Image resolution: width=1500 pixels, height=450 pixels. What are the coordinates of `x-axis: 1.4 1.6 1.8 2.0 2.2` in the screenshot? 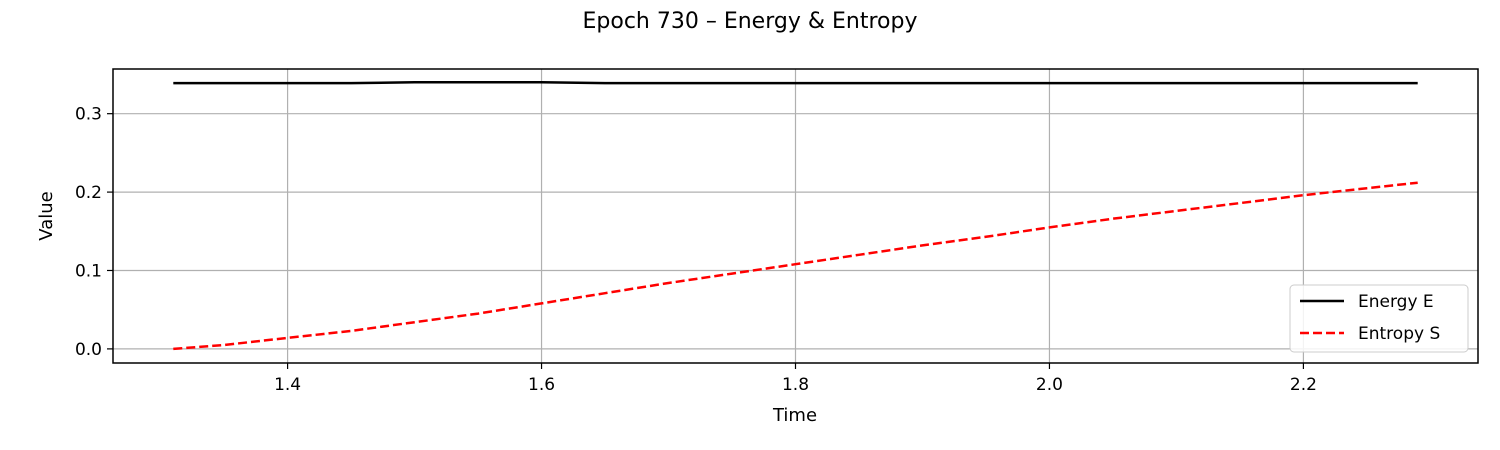 It's located at (795, 379).